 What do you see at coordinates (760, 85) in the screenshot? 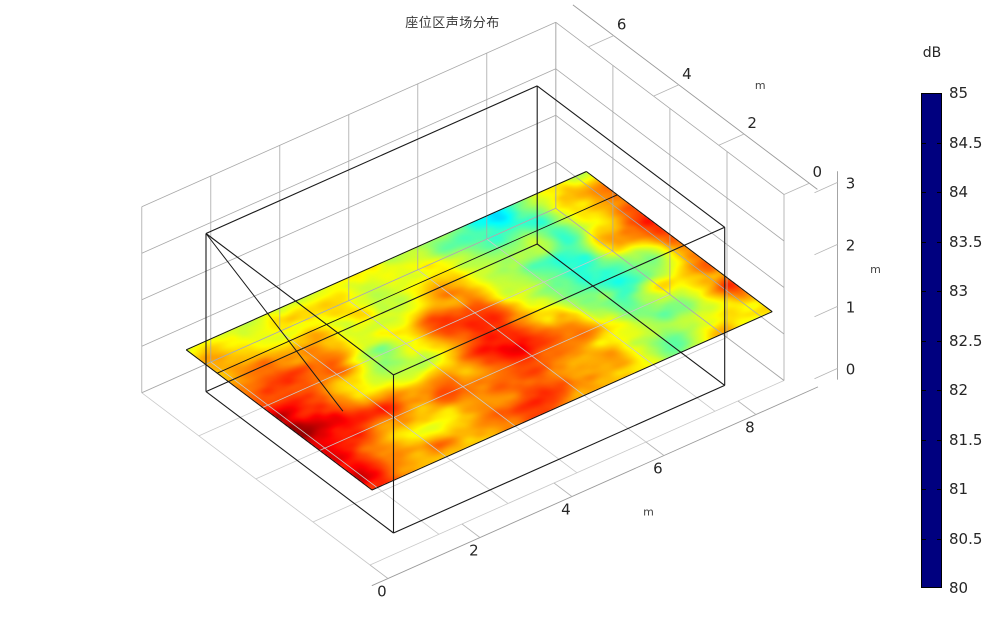
I see `y-axis-unit-label: m` at bounding box center [760, 85].